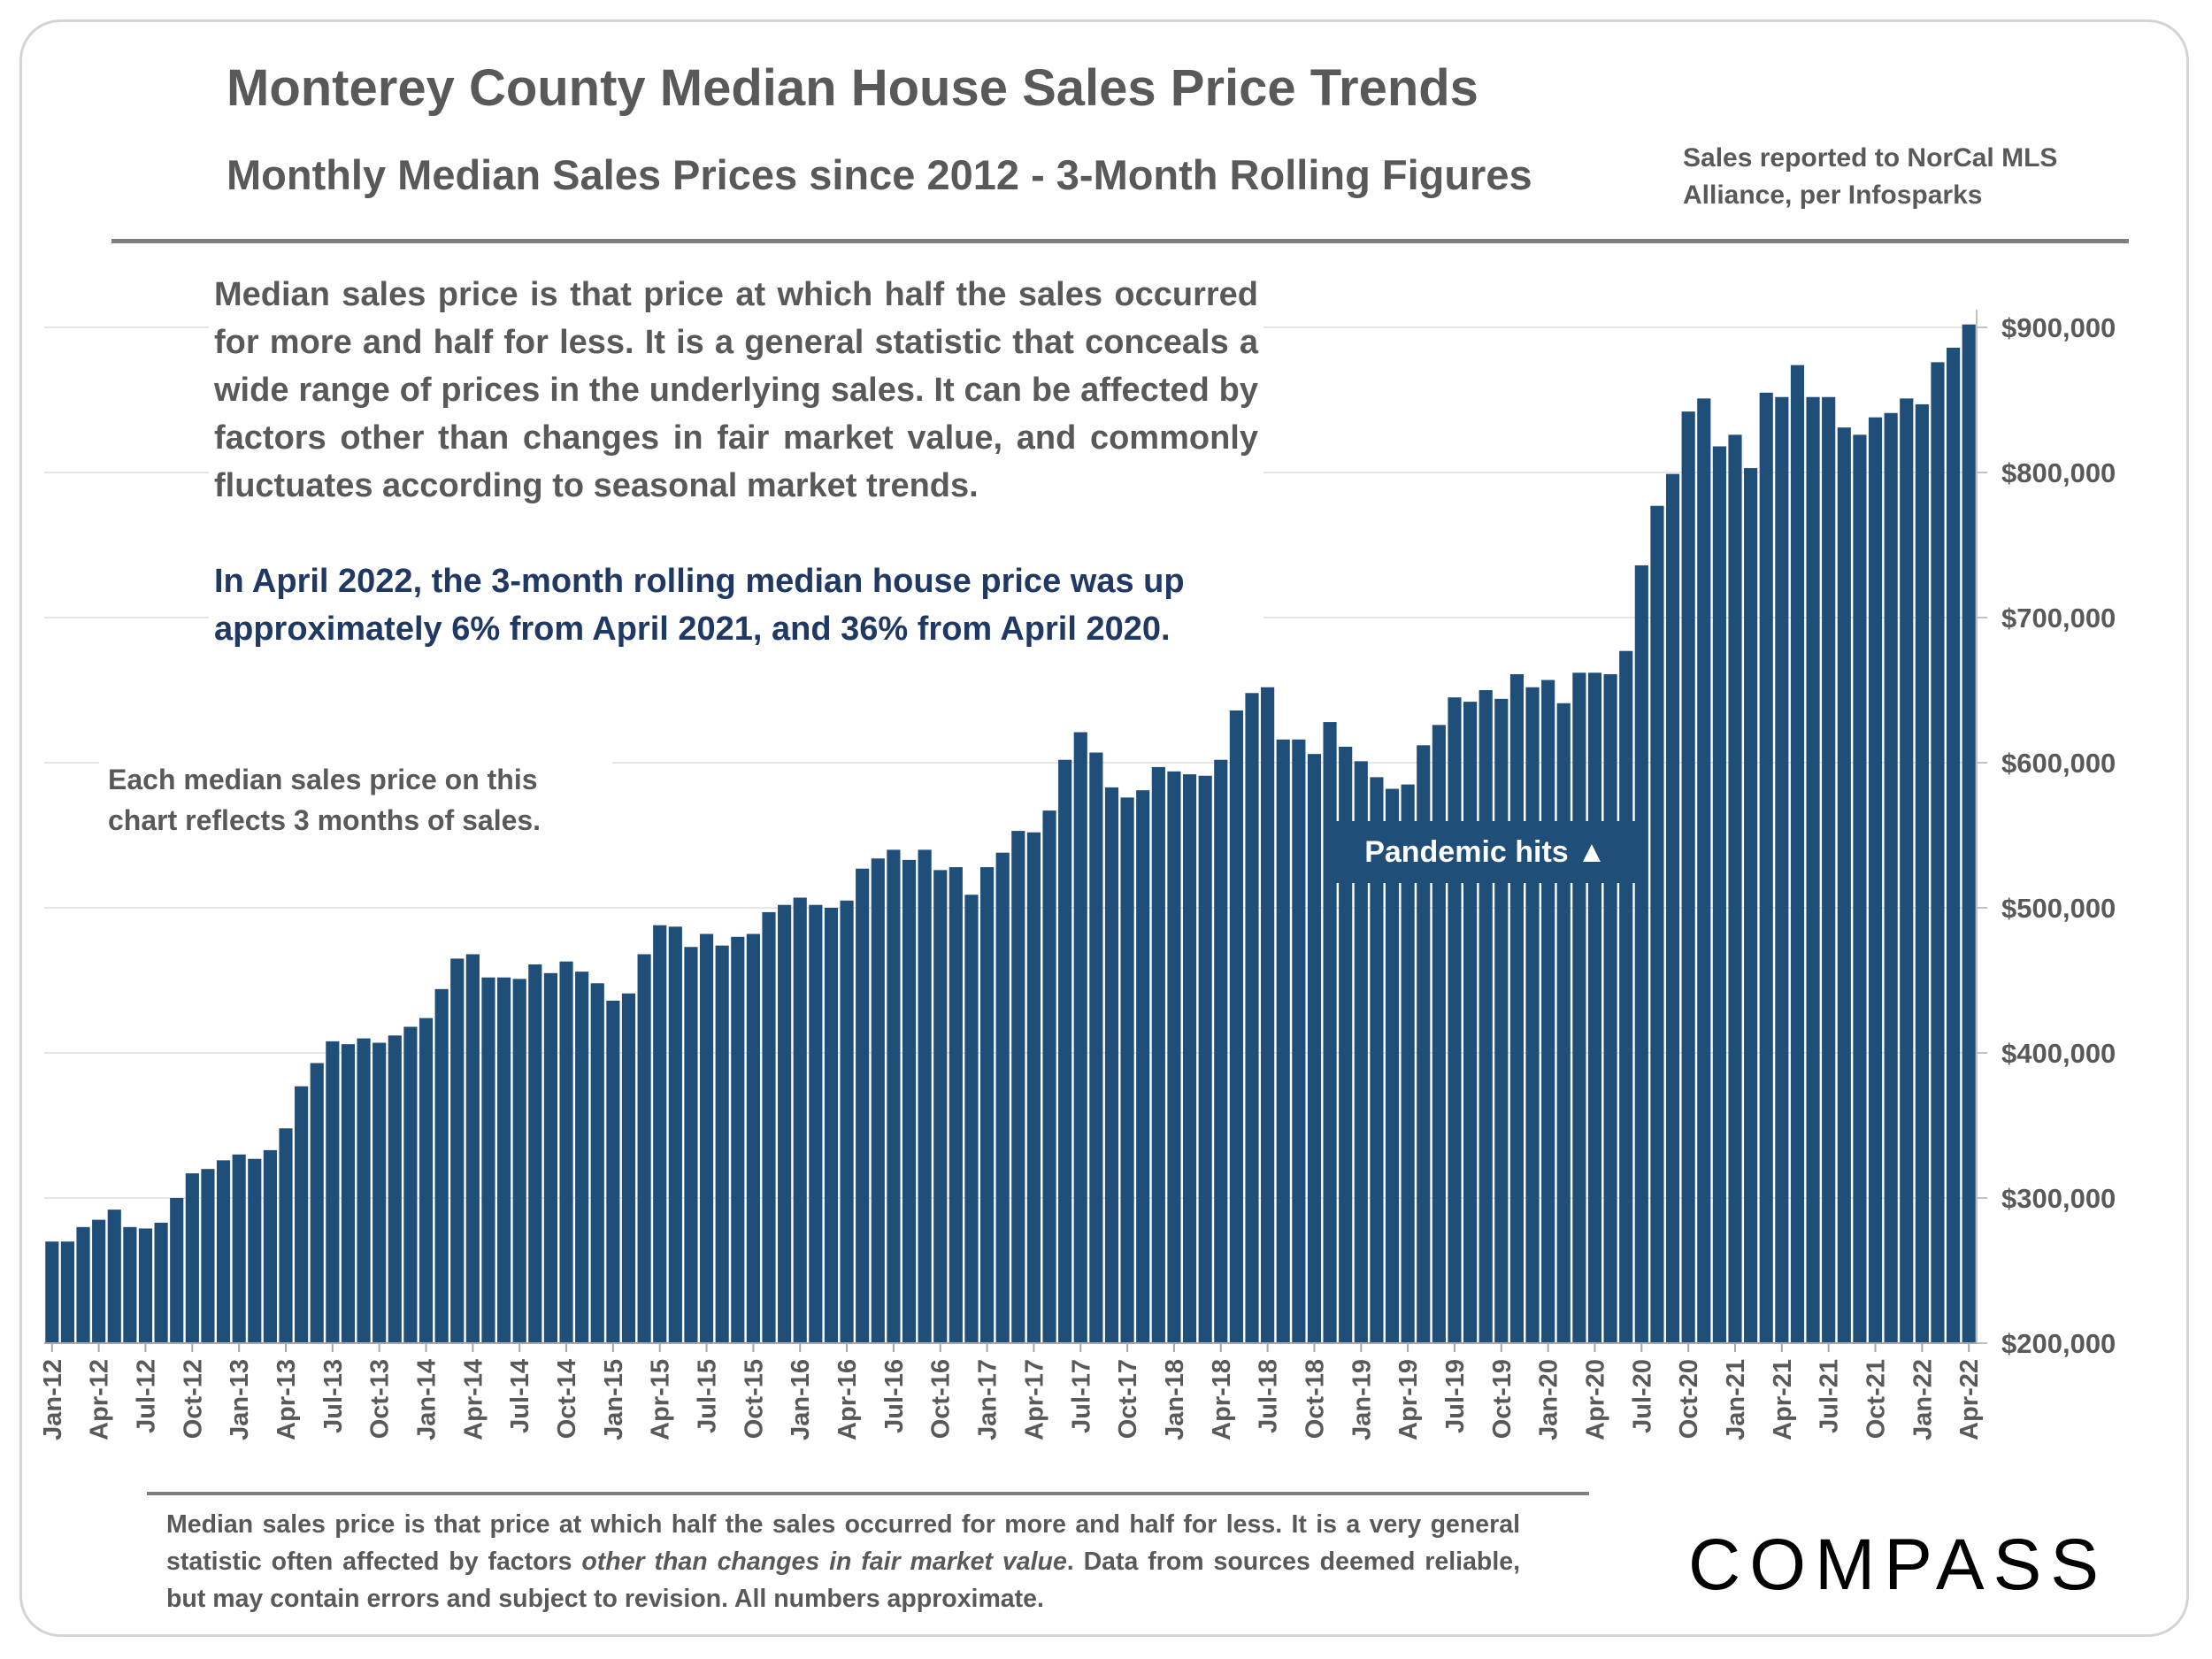  I want to click on y-tick-label: $700,000, so click(2058, 619).